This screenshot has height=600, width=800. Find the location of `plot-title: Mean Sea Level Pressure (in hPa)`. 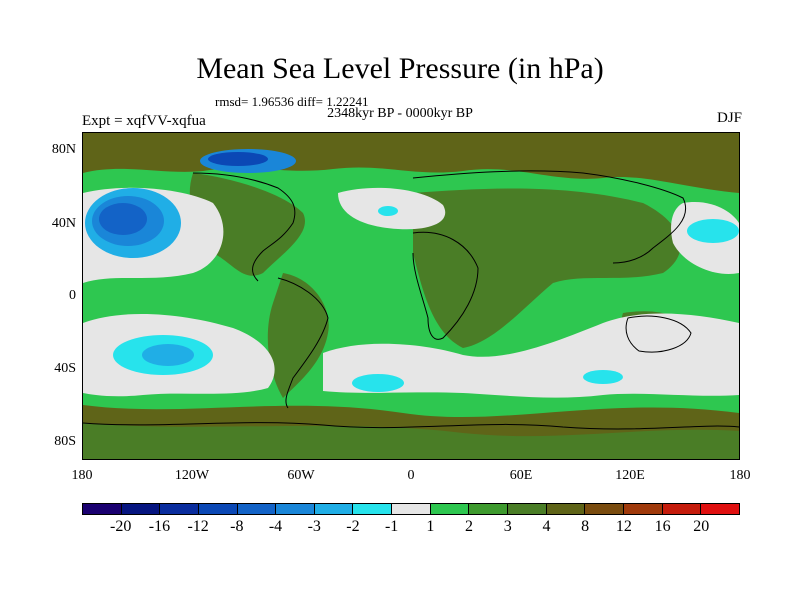

plot-title: Mean Sea Level Pressure (in hPa) is located at coordinates (400, 68).